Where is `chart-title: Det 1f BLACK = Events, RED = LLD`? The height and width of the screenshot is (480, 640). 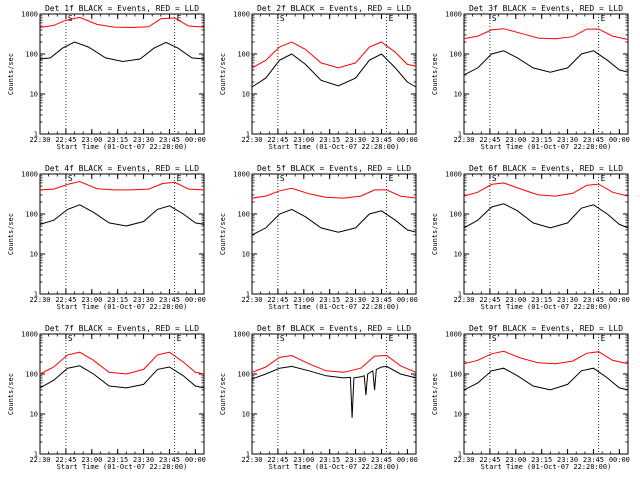 chart-title: Det 1f BLACK = Events, RED = LLD is located at coordinates (122, 8).